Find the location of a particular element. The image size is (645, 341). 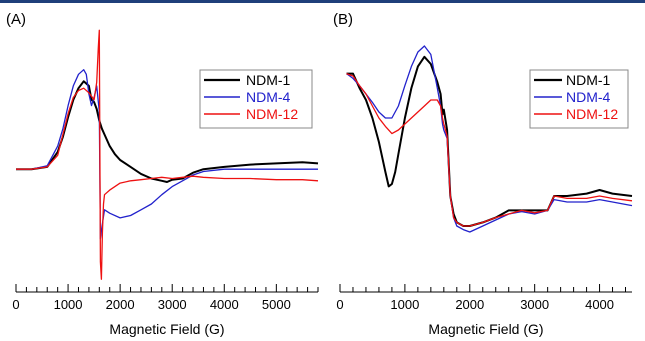

panel-a-x-axis: 0 1000 2000 3000 4000 5000 is located at coordinates (165, 298).